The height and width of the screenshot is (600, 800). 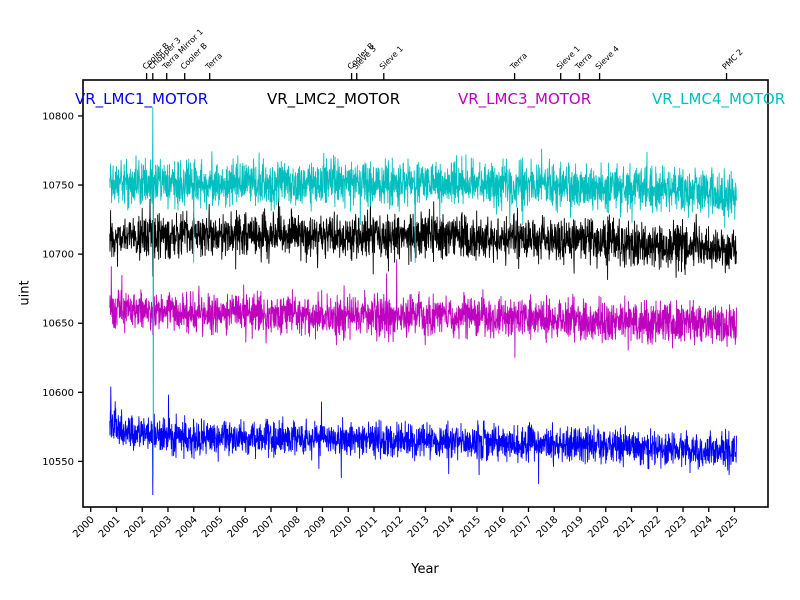 What do you see at coordinates (702, 527) in the screenshot?
I see `x-tick-label: 2024` at bounding box center [702, 527].